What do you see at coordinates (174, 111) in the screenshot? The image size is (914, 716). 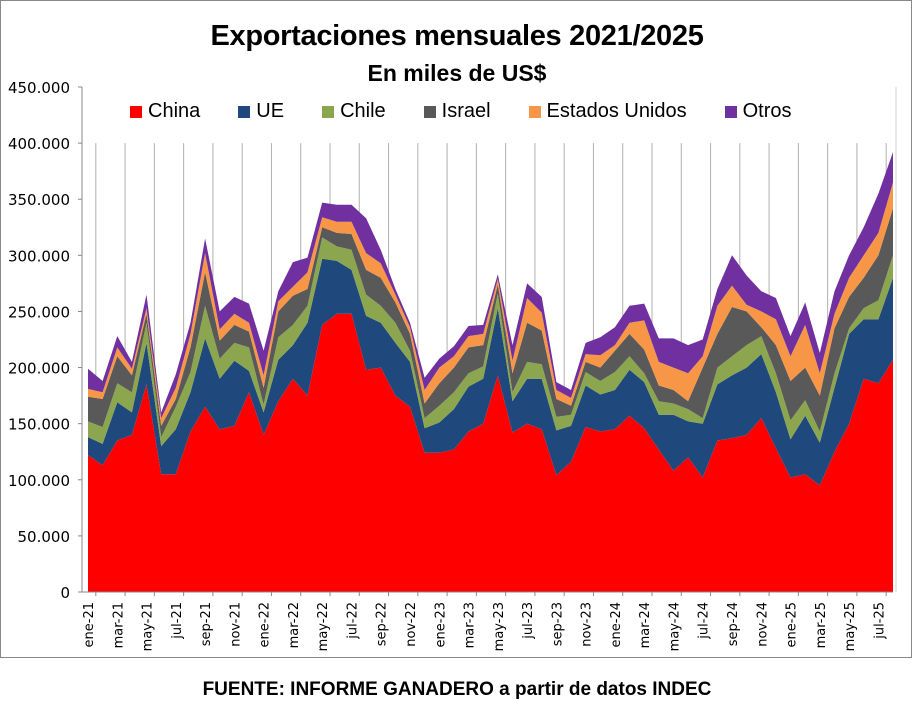 I see `legend-label: China` at bounding box center [174, 111].